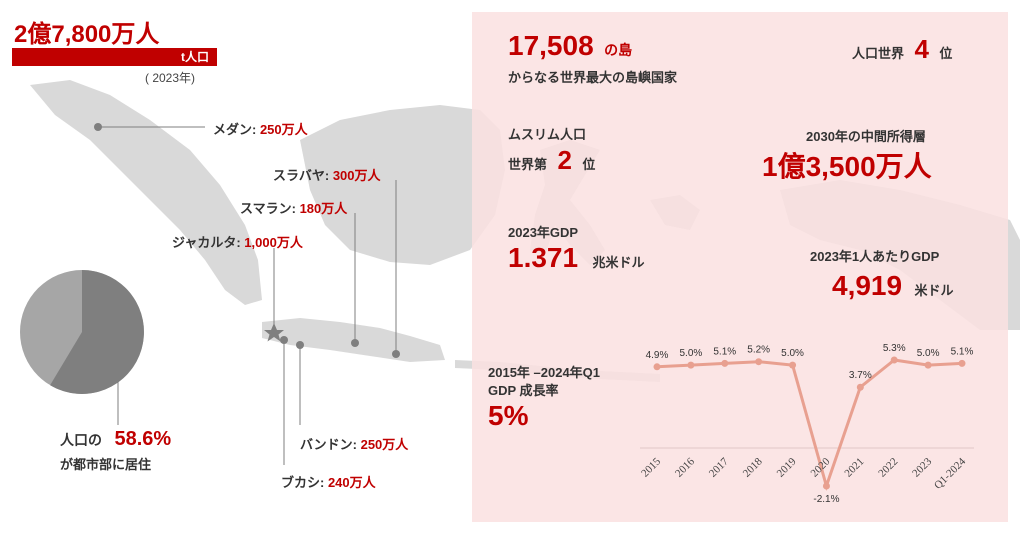 The image size is (1020, 533). I want to click on city-semarang: スマラン: 180万人, so click(294, 208).